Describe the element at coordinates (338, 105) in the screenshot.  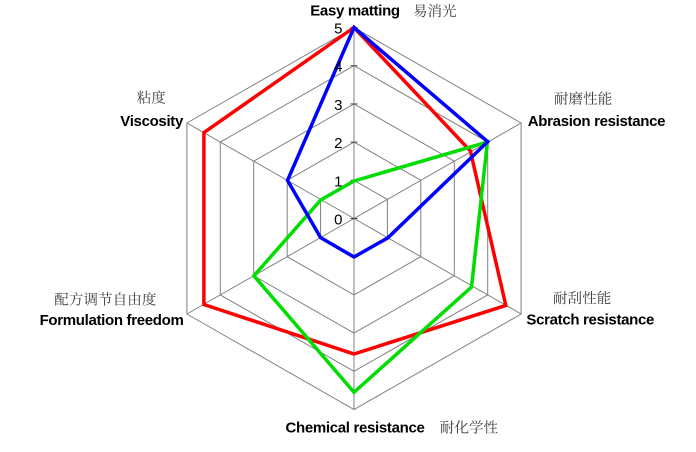
I see `svg-text: 3` at that location.